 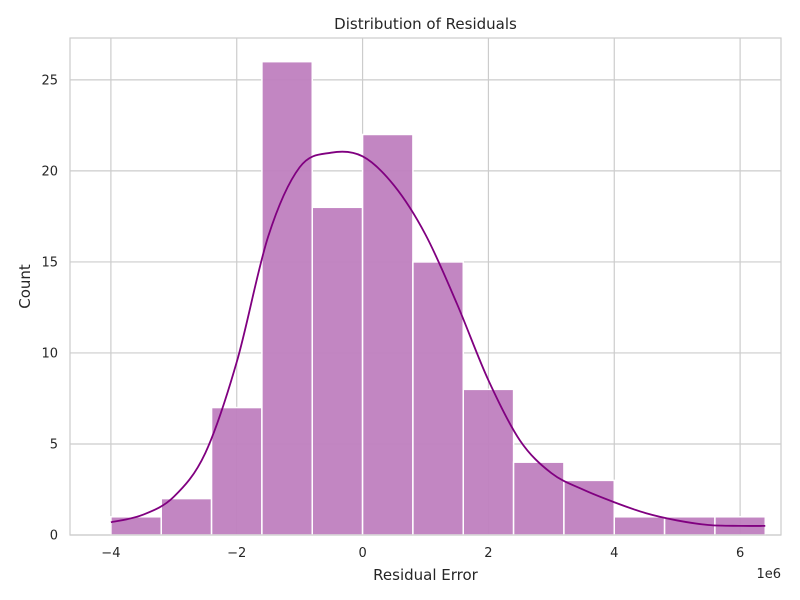 I want to click on x-tick-label: 2, so click(x=488, y=553).